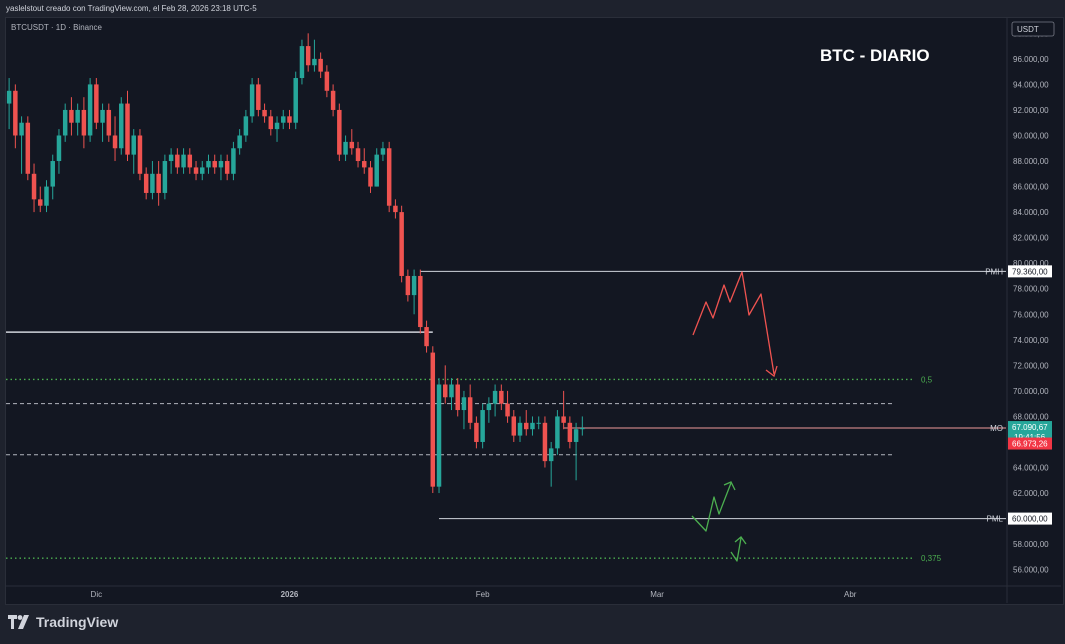  I want to click on low-marker-tag, so click(1030, 443).